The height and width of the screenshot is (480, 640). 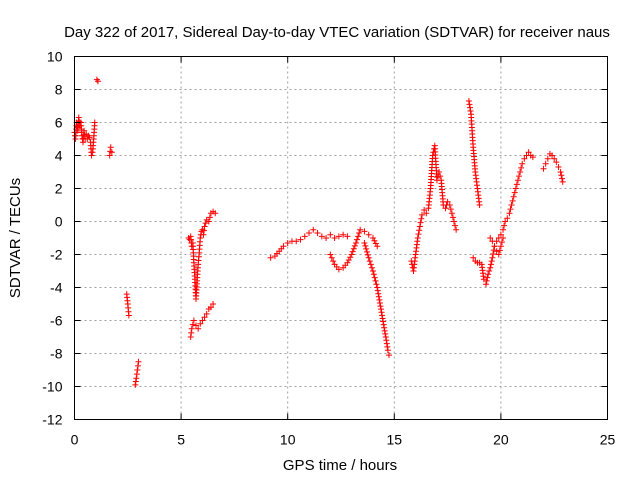 I want to click on y-tick-label: -12, so click(x=52, y=420).